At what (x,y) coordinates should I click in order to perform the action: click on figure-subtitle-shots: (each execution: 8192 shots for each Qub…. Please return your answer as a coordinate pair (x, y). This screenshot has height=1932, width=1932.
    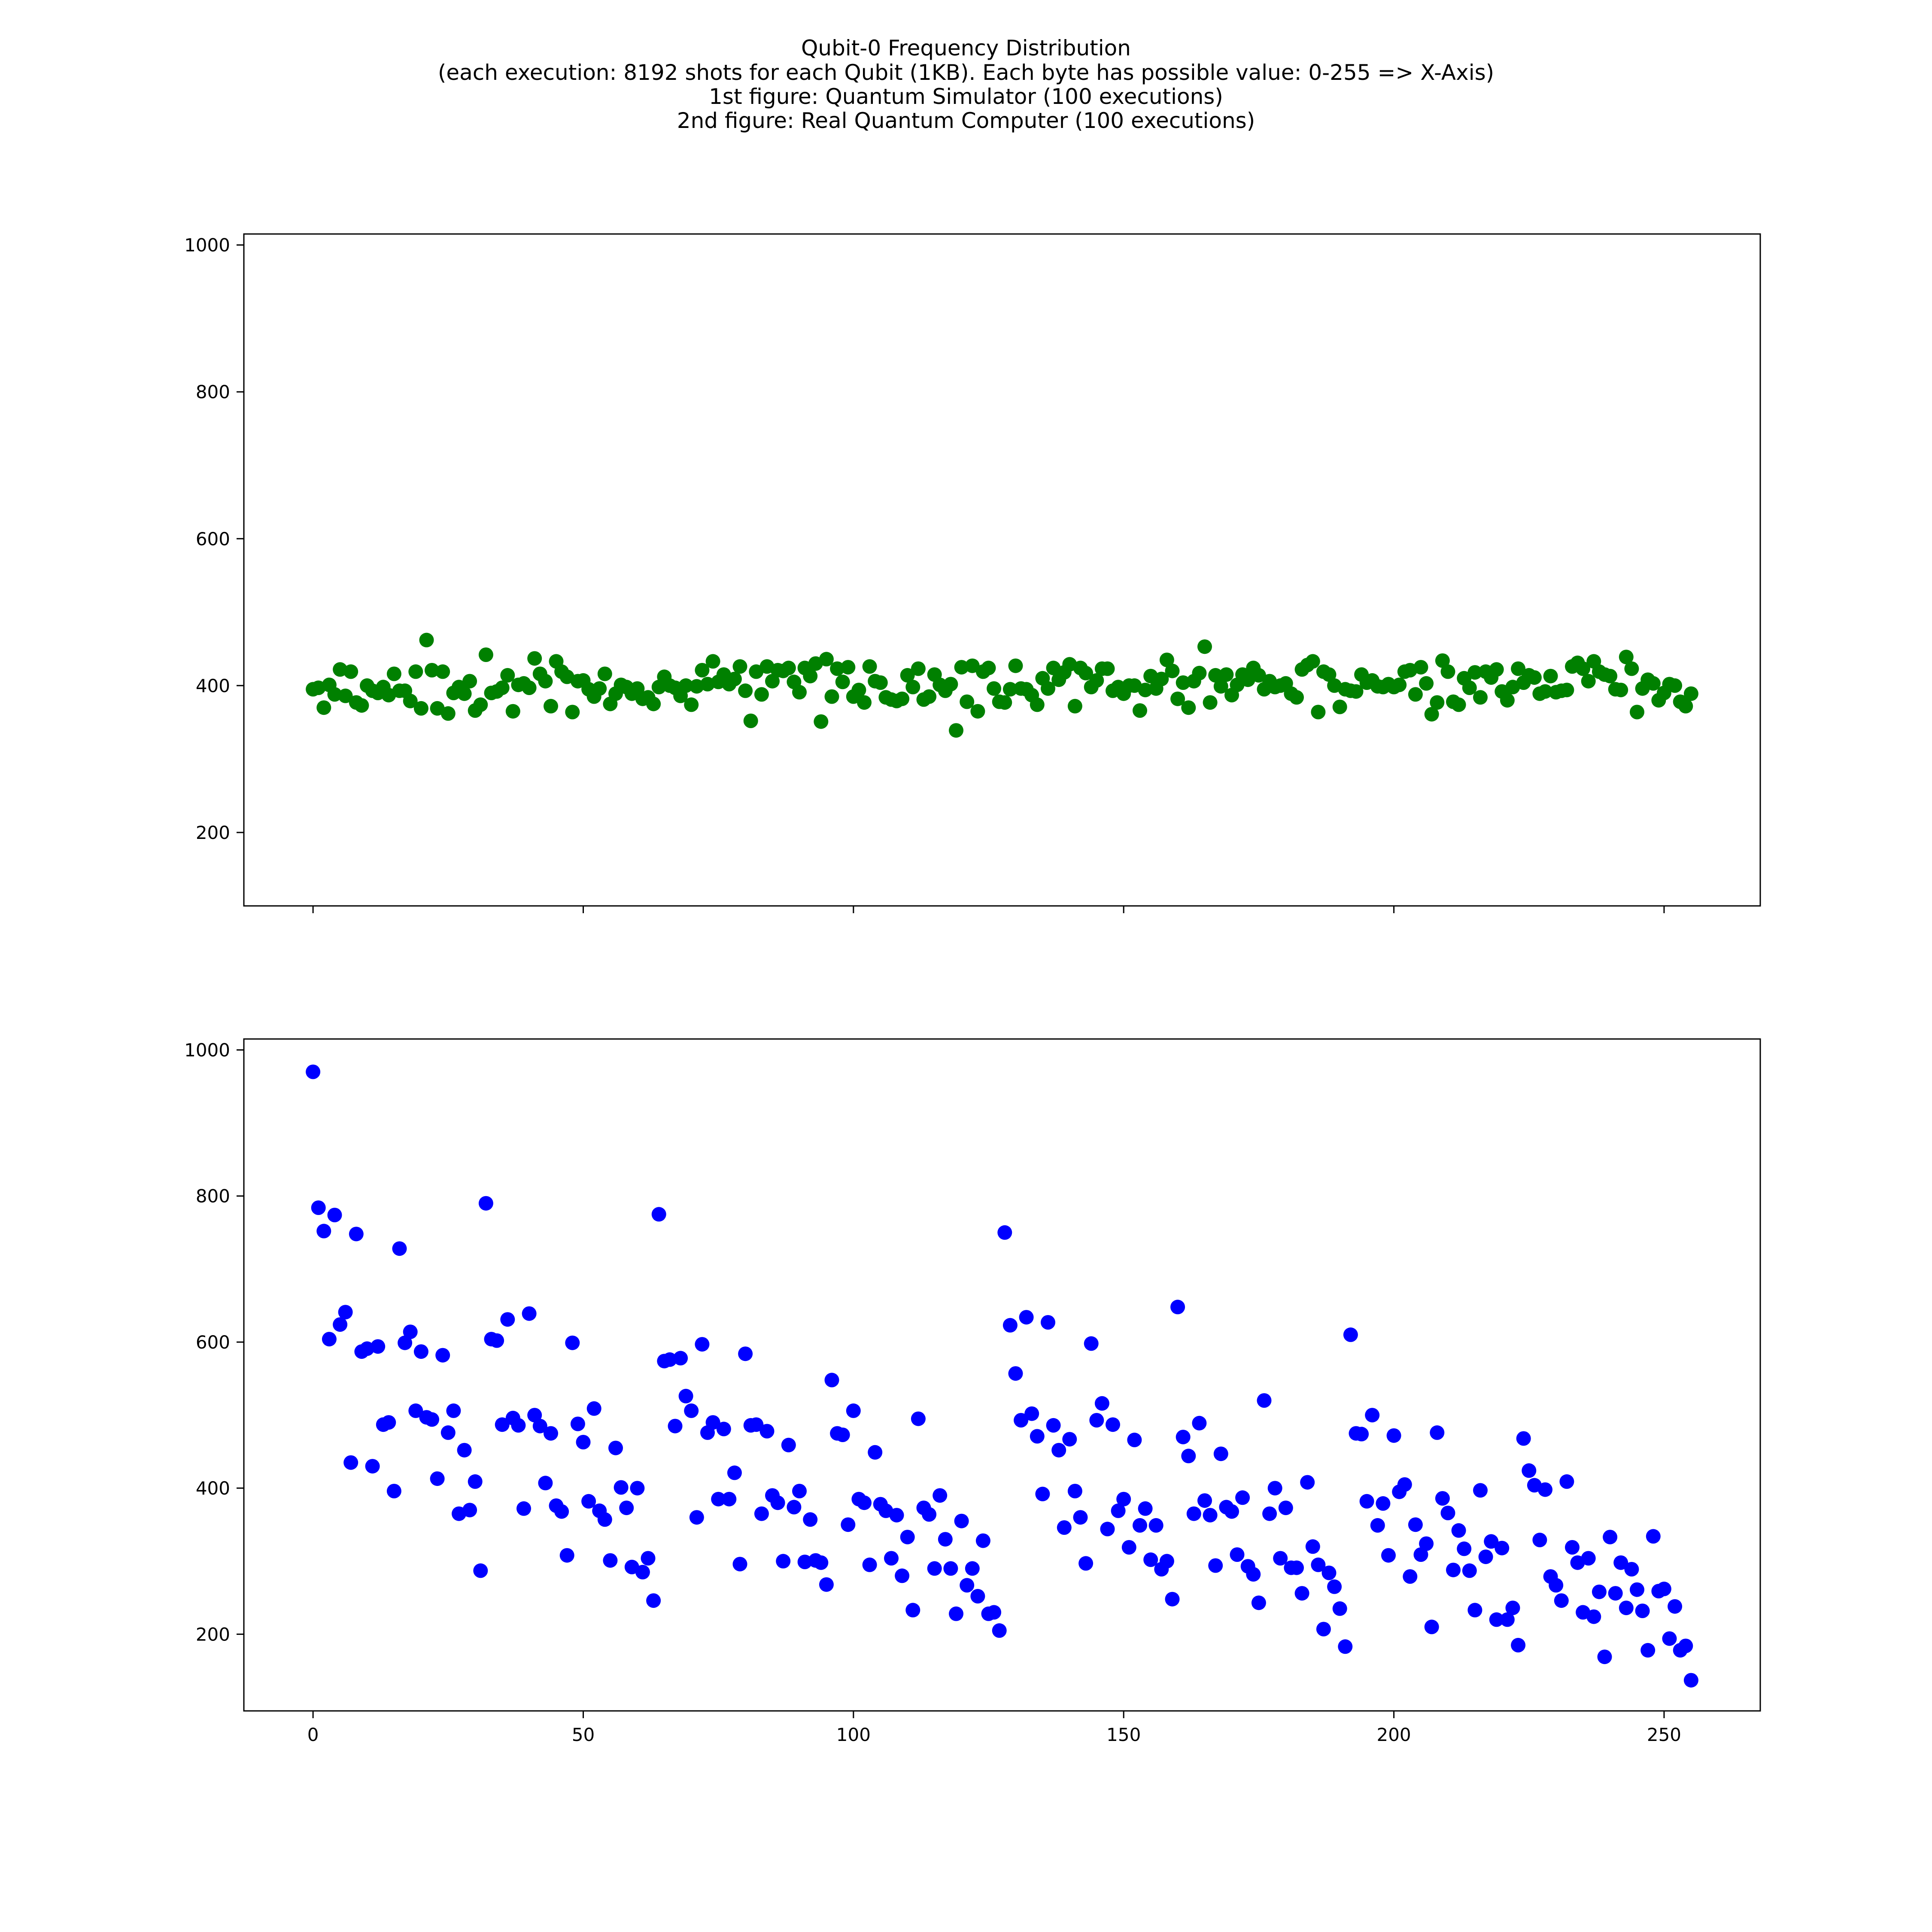
    Looking at the image, I should click on (966, 72).